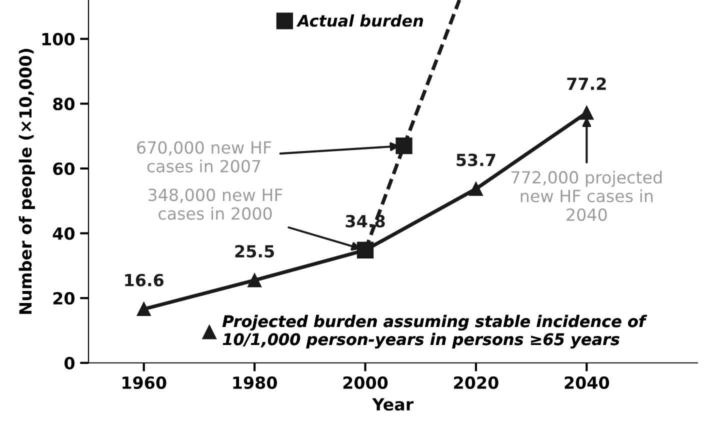  Describe the element at coordinates (587, 382) in the screenshot. I see `x-tick-label: 2040` at that location.